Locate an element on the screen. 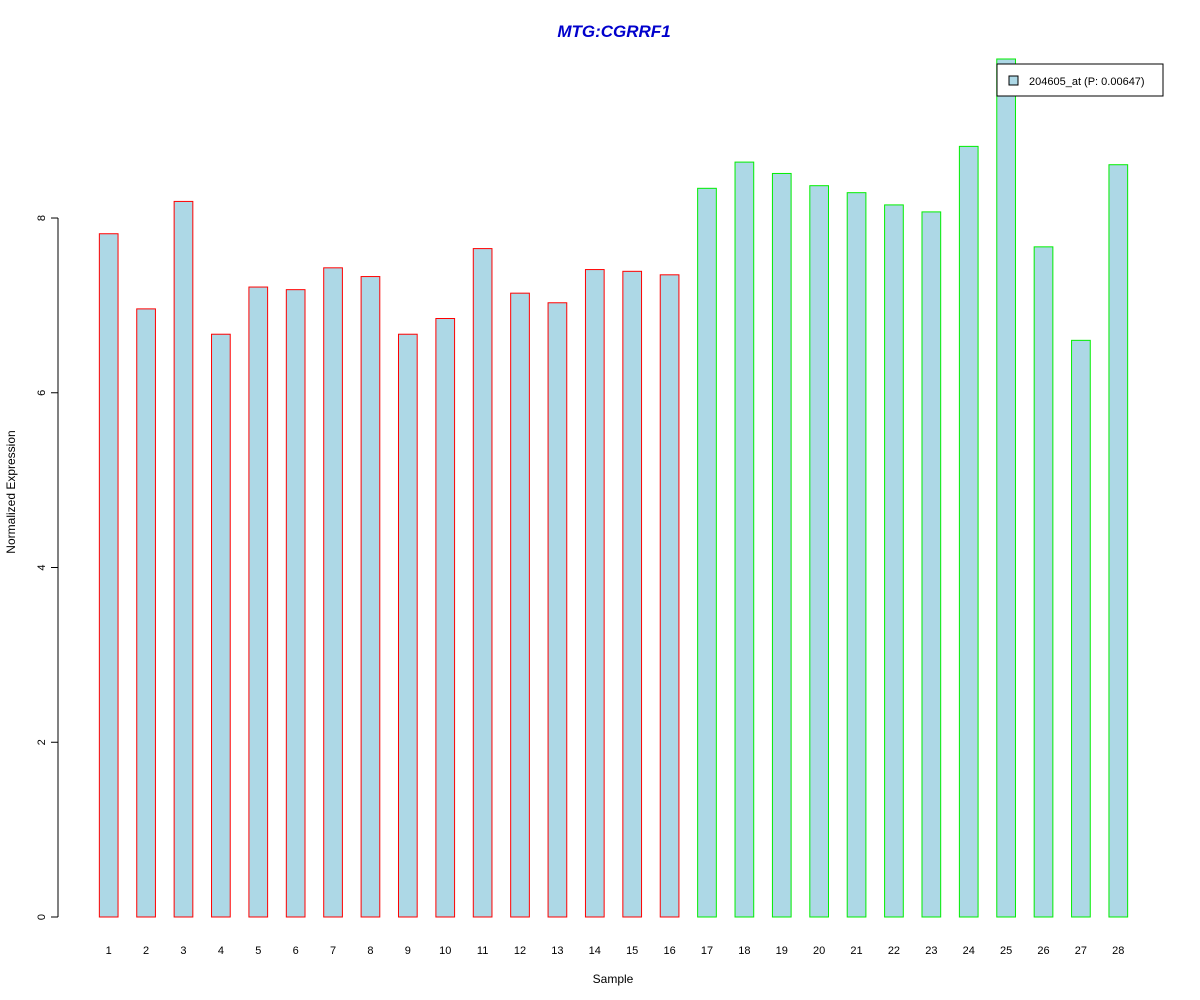 The width and height of the screenshot is (1200, 1000). y-tick-label: 6 is located at coordinates (42, 393).